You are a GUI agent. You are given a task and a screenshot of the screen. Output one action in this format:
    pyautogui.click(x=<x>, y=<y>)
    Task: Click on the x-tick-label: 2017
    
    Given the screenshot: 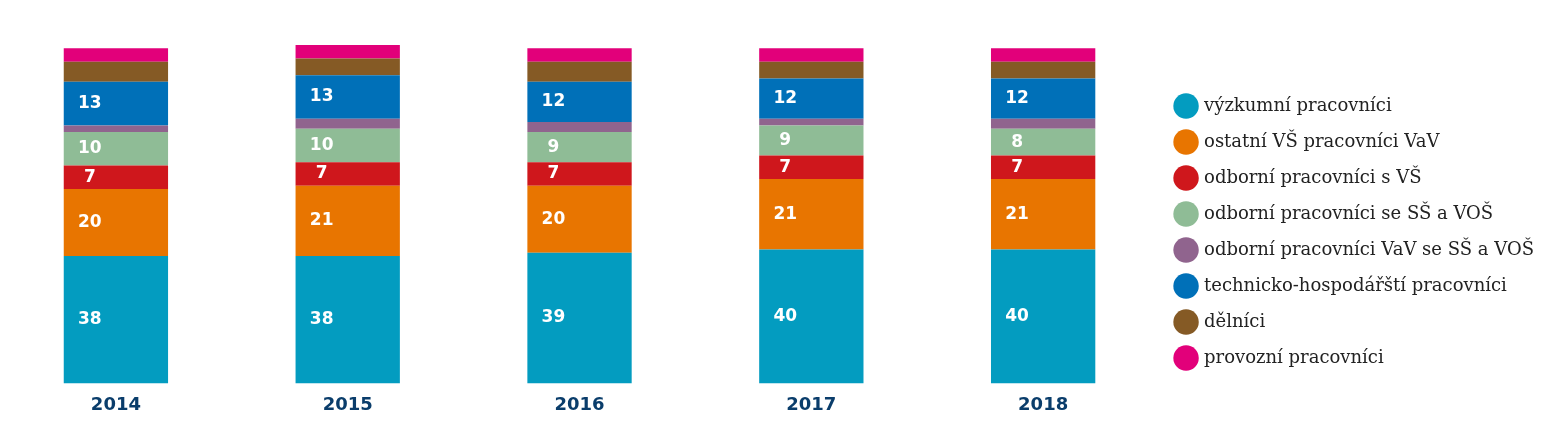 What is the action you would take?
    pyautogui.click(x=811, y=403)
    